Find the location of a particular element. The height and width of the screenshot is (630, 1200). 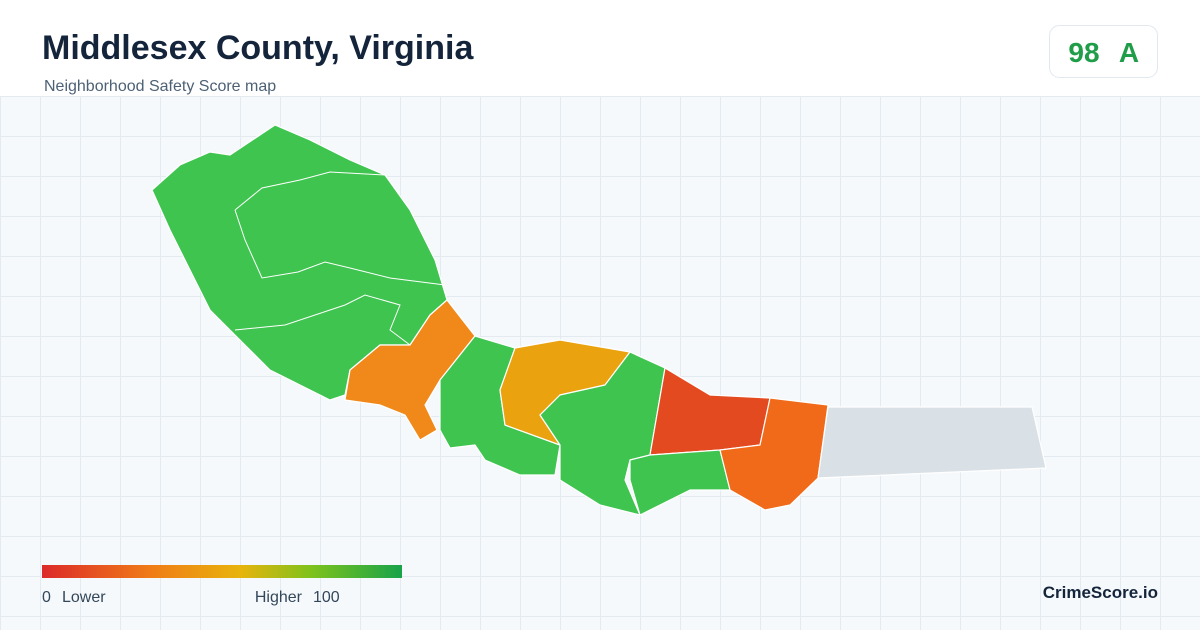

score: 98 is located at coordinates (1083, 52).